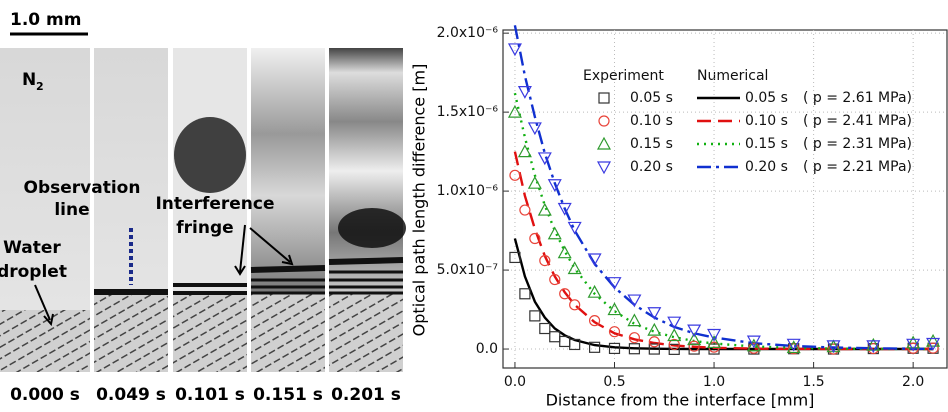 The image size is (948, 412). I want to click on time-label: 0.201 s, so click(366, 395).